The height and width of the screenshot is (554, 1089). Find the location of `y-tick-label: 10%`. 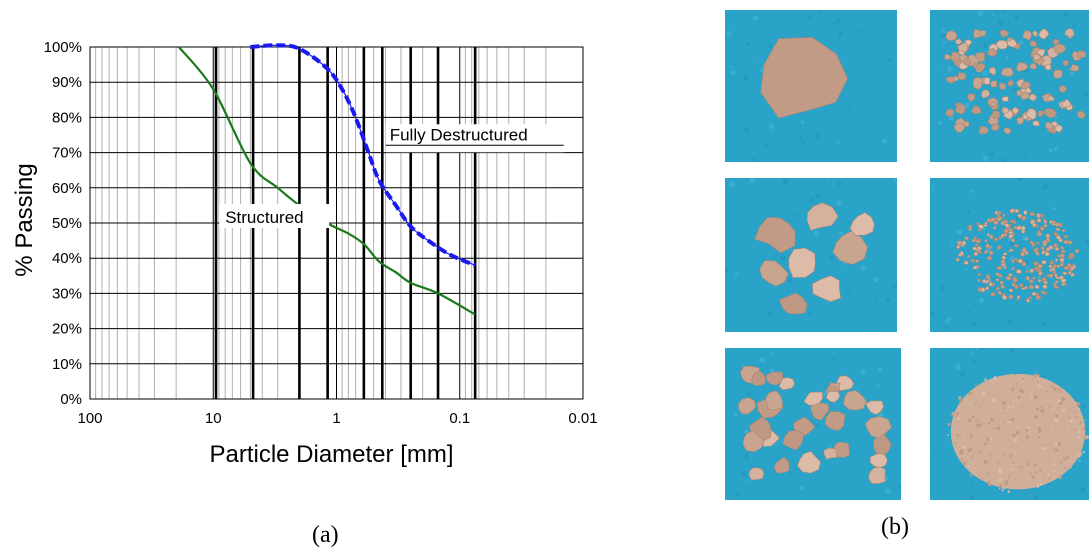

y-tick-label: 10% is located at coordinates (67, 364).